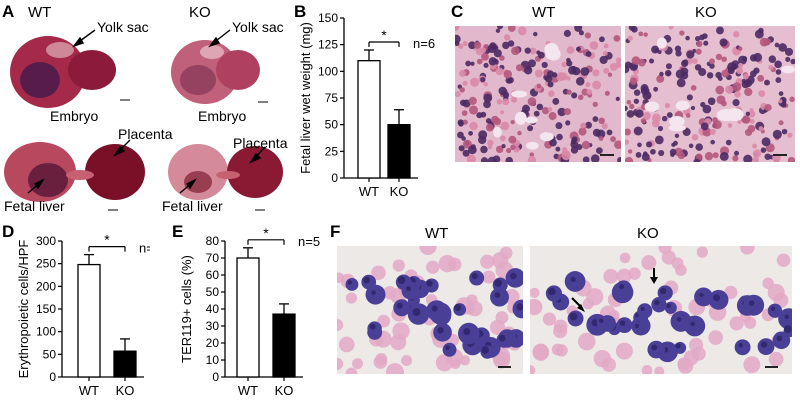 Image resolution: width=800 pixels, height=407 pixels. I want to click on panel-e-letter: E, so click(178, 231).